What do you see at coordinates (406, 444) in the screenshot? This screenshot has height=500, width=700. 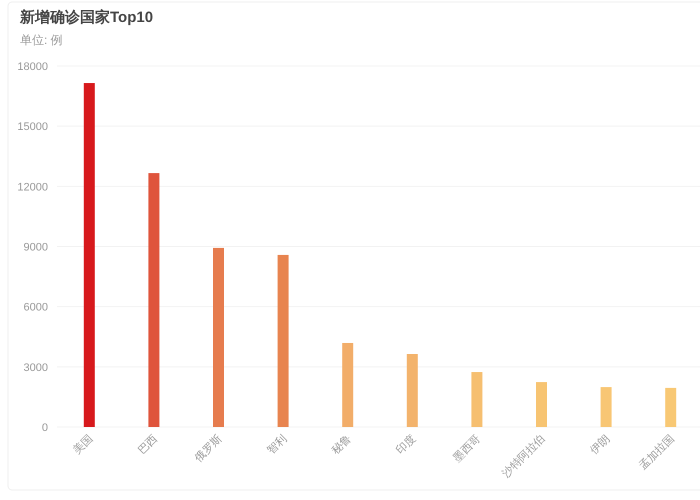 I see `x-tick-label: 印度` at bounding box center [406, 444].